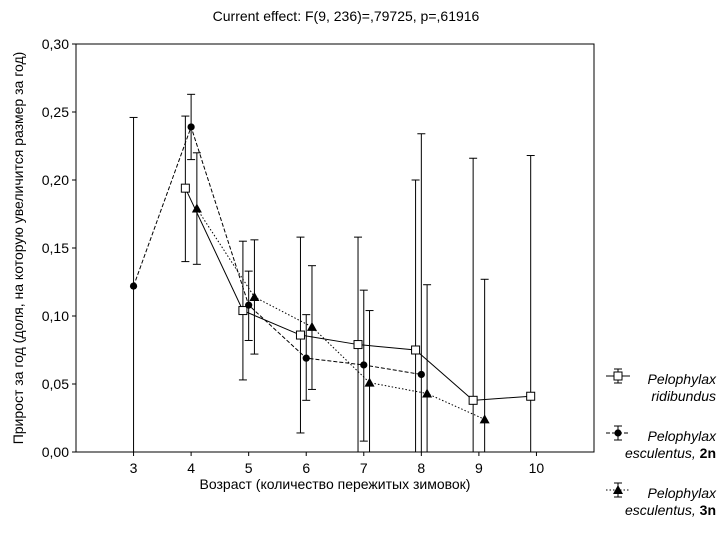 The width and height of the screenshot is (720, 540). Describe the element at coordinates (55, 44) in the screenshot. I see `y-tick-label: 0,30` at that location.